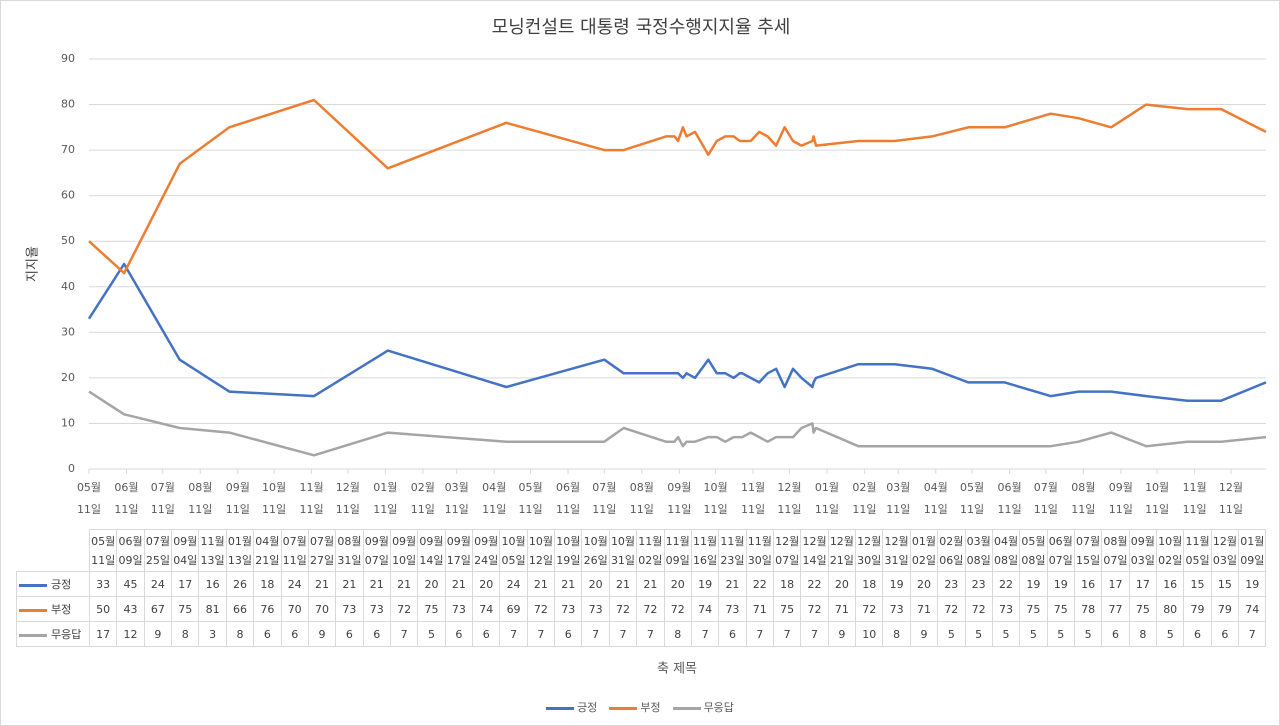 This screenshot has height=726, width=1280. I want to click on table-cell: 16, so click(1170, 584).